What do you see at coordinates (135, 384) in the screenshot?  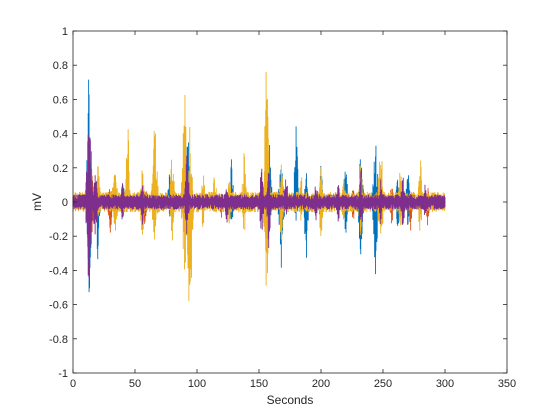 I see `x-tick-label: 50` at bounding box center [135, 384].